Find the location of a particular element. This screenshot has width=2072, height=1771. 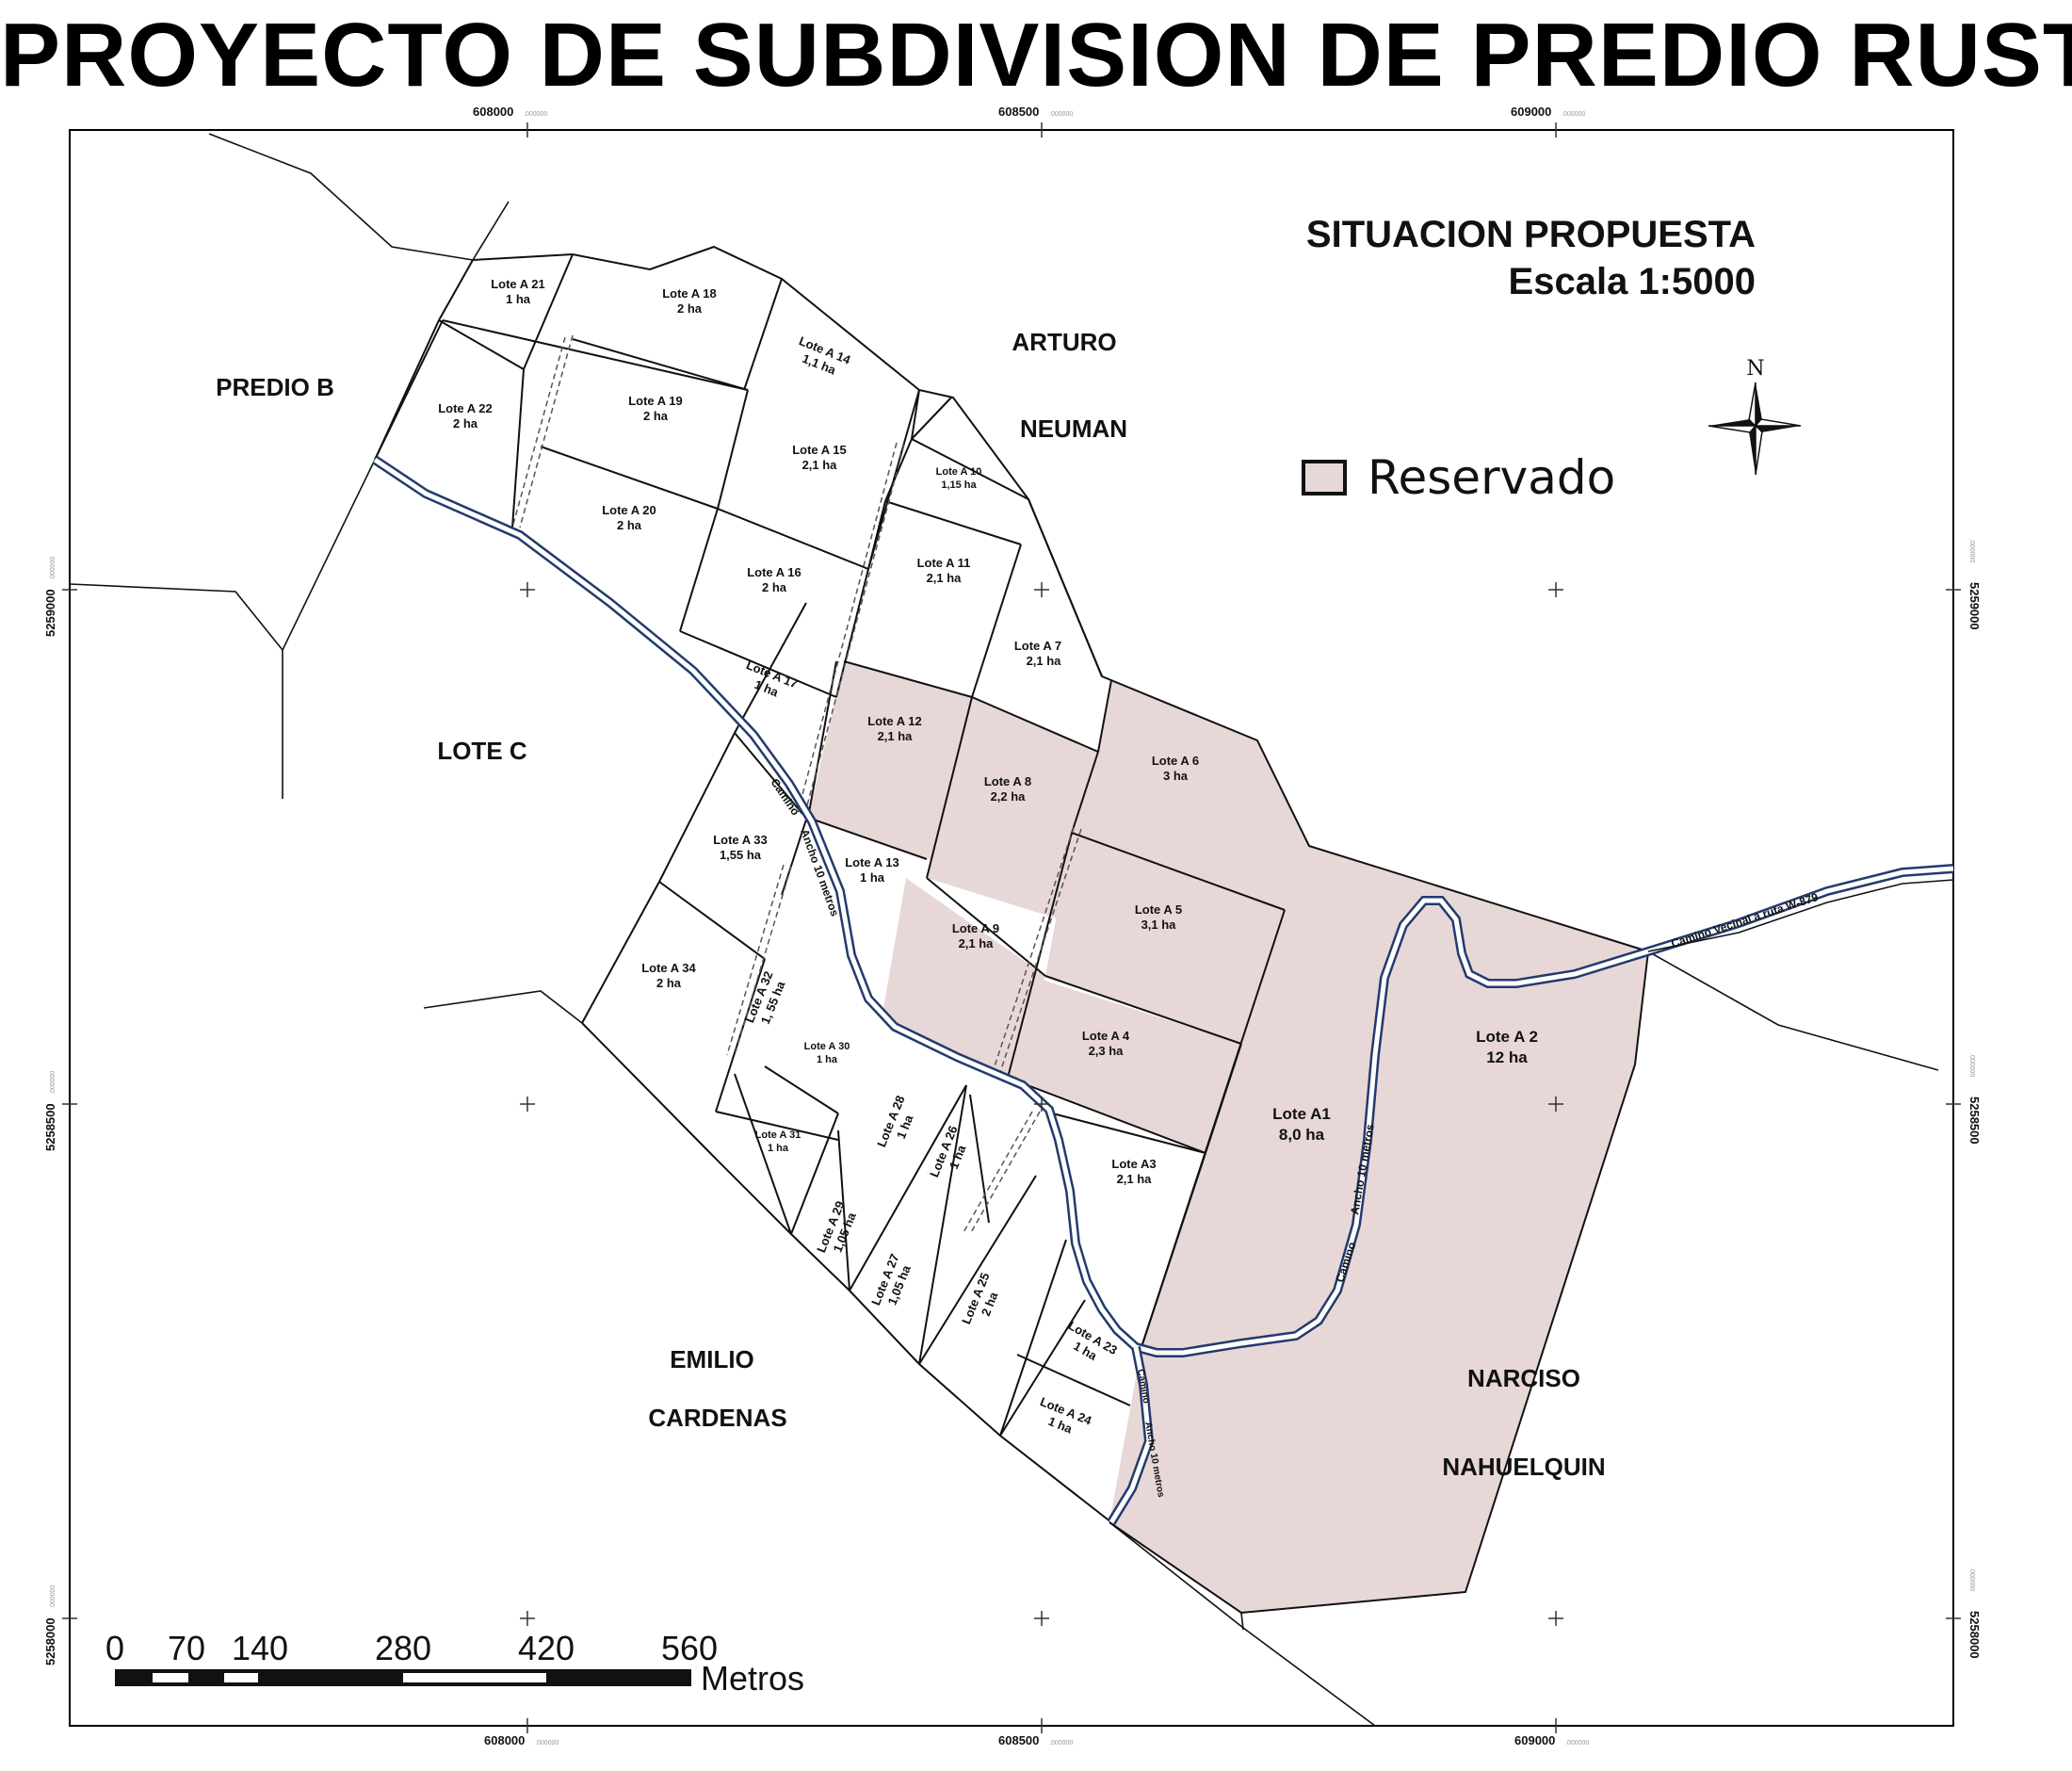

reserved-lot-a8 is located at coordinates (1013, 810).